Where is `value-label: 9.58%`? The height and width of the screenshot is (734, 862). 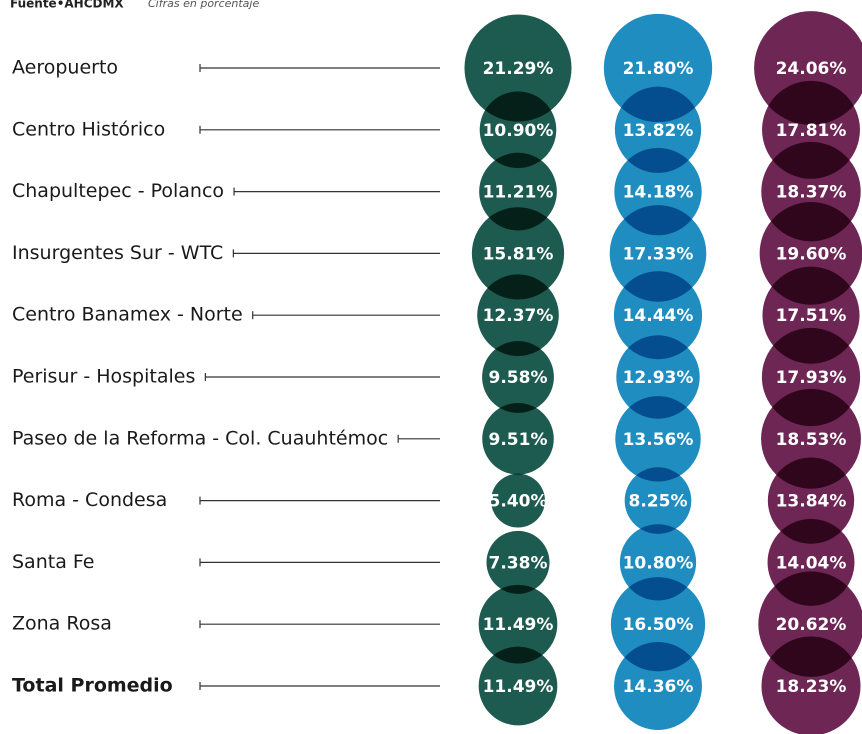 value-label: 9.58% is located at coordinates (518, 378).